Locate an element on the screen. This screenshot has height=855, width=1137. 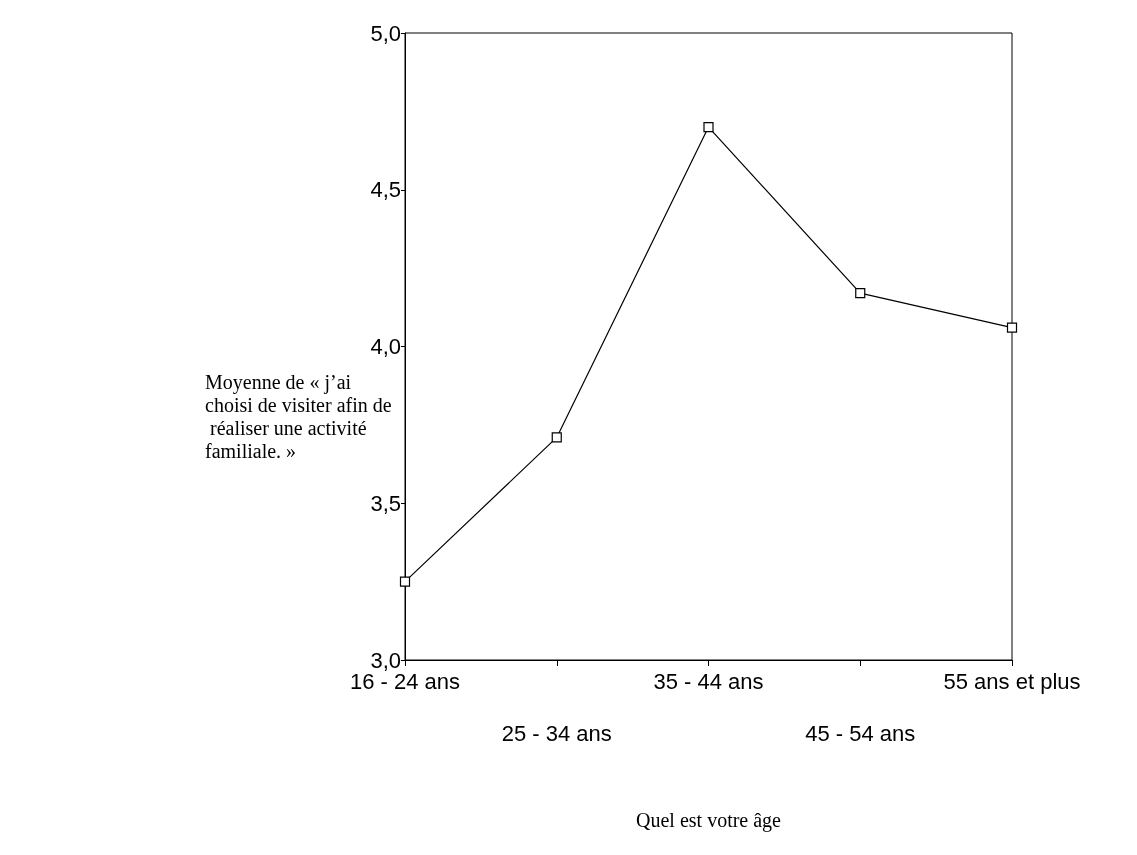
y-tick-label: 3,5 is located at coordinates (385, 503).